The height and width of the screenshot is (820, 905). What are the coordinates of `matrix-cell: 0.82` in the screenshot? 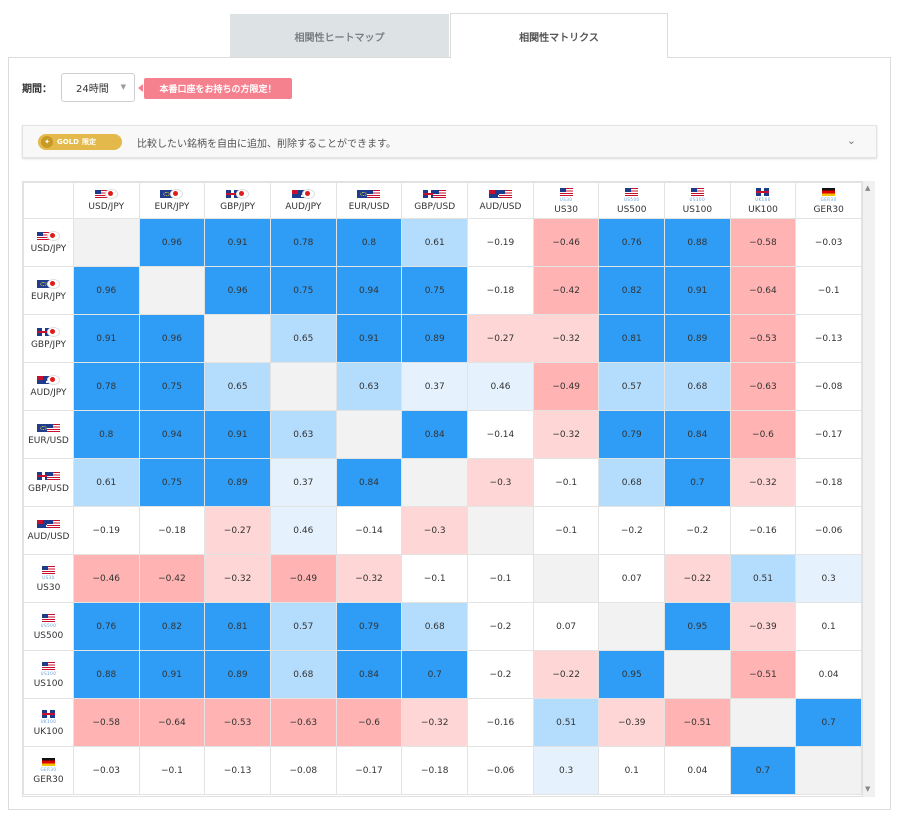 It's located at (172, 626).